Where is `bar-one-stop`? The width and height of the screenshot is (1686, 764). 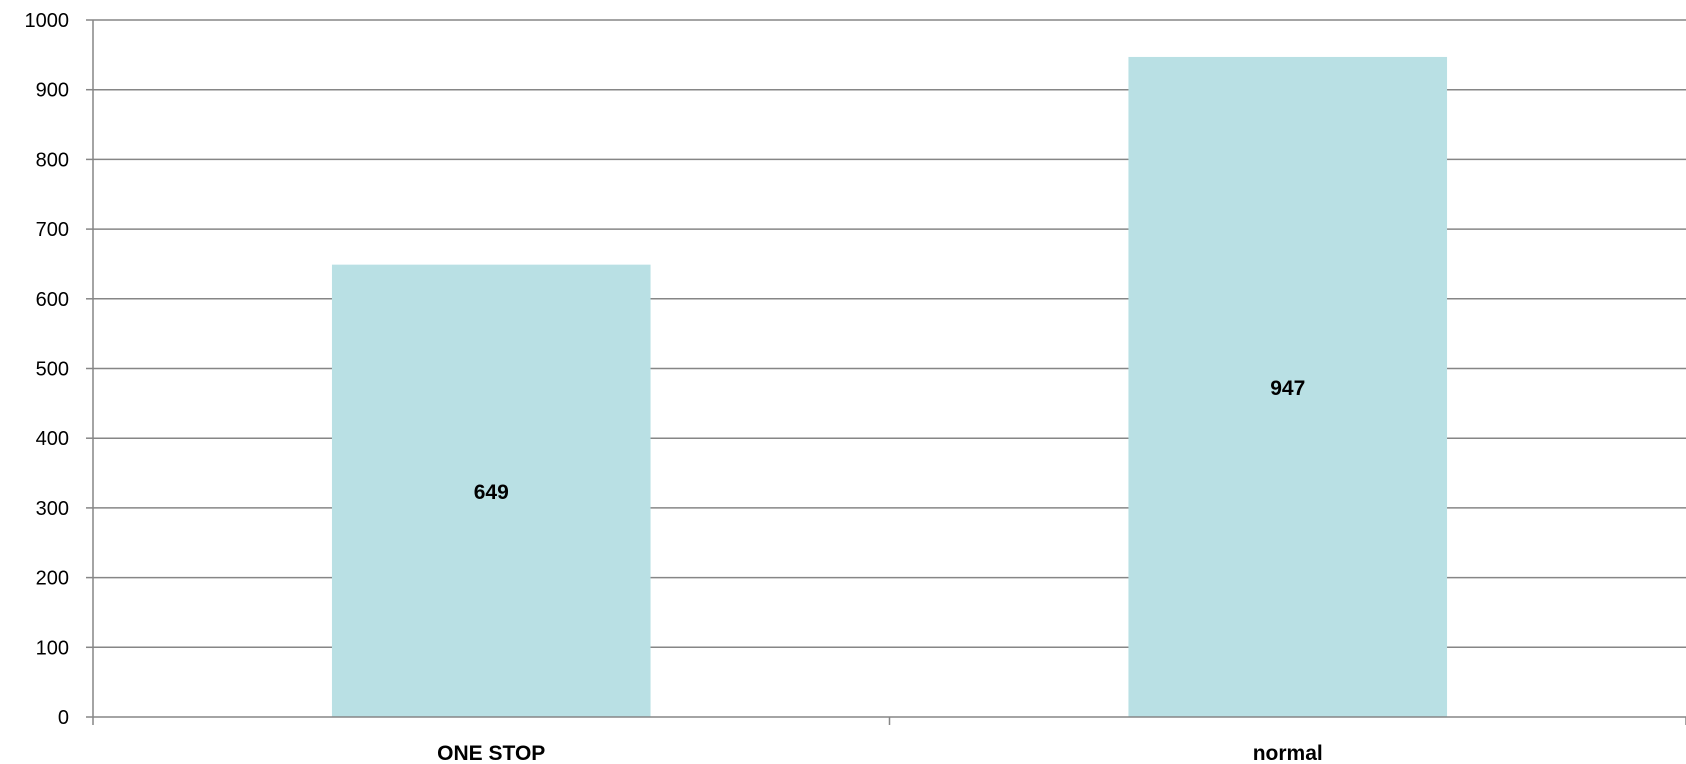
bar-one-stop is located at coordinates (491, 490).